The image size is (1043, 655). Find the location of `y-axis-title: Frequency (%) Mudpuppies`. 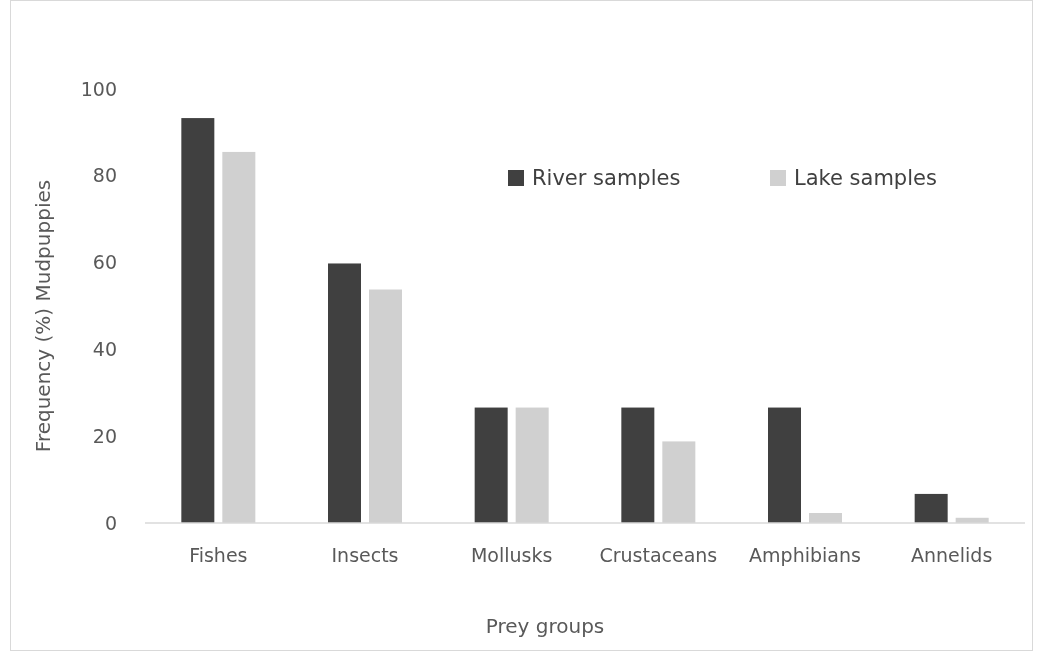

y-axis-title: Frequency (%) Mudpuppies is located at coordinates (43, 316).